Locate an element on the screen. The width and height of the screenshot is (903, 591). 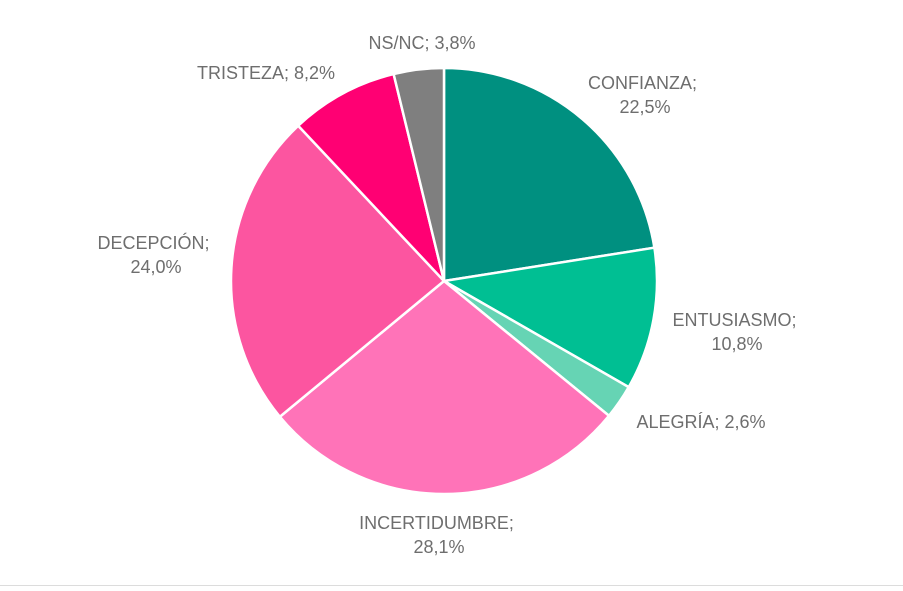
label-nsnc: NS/NC; 3,8% is located at coordinates (421, 43).